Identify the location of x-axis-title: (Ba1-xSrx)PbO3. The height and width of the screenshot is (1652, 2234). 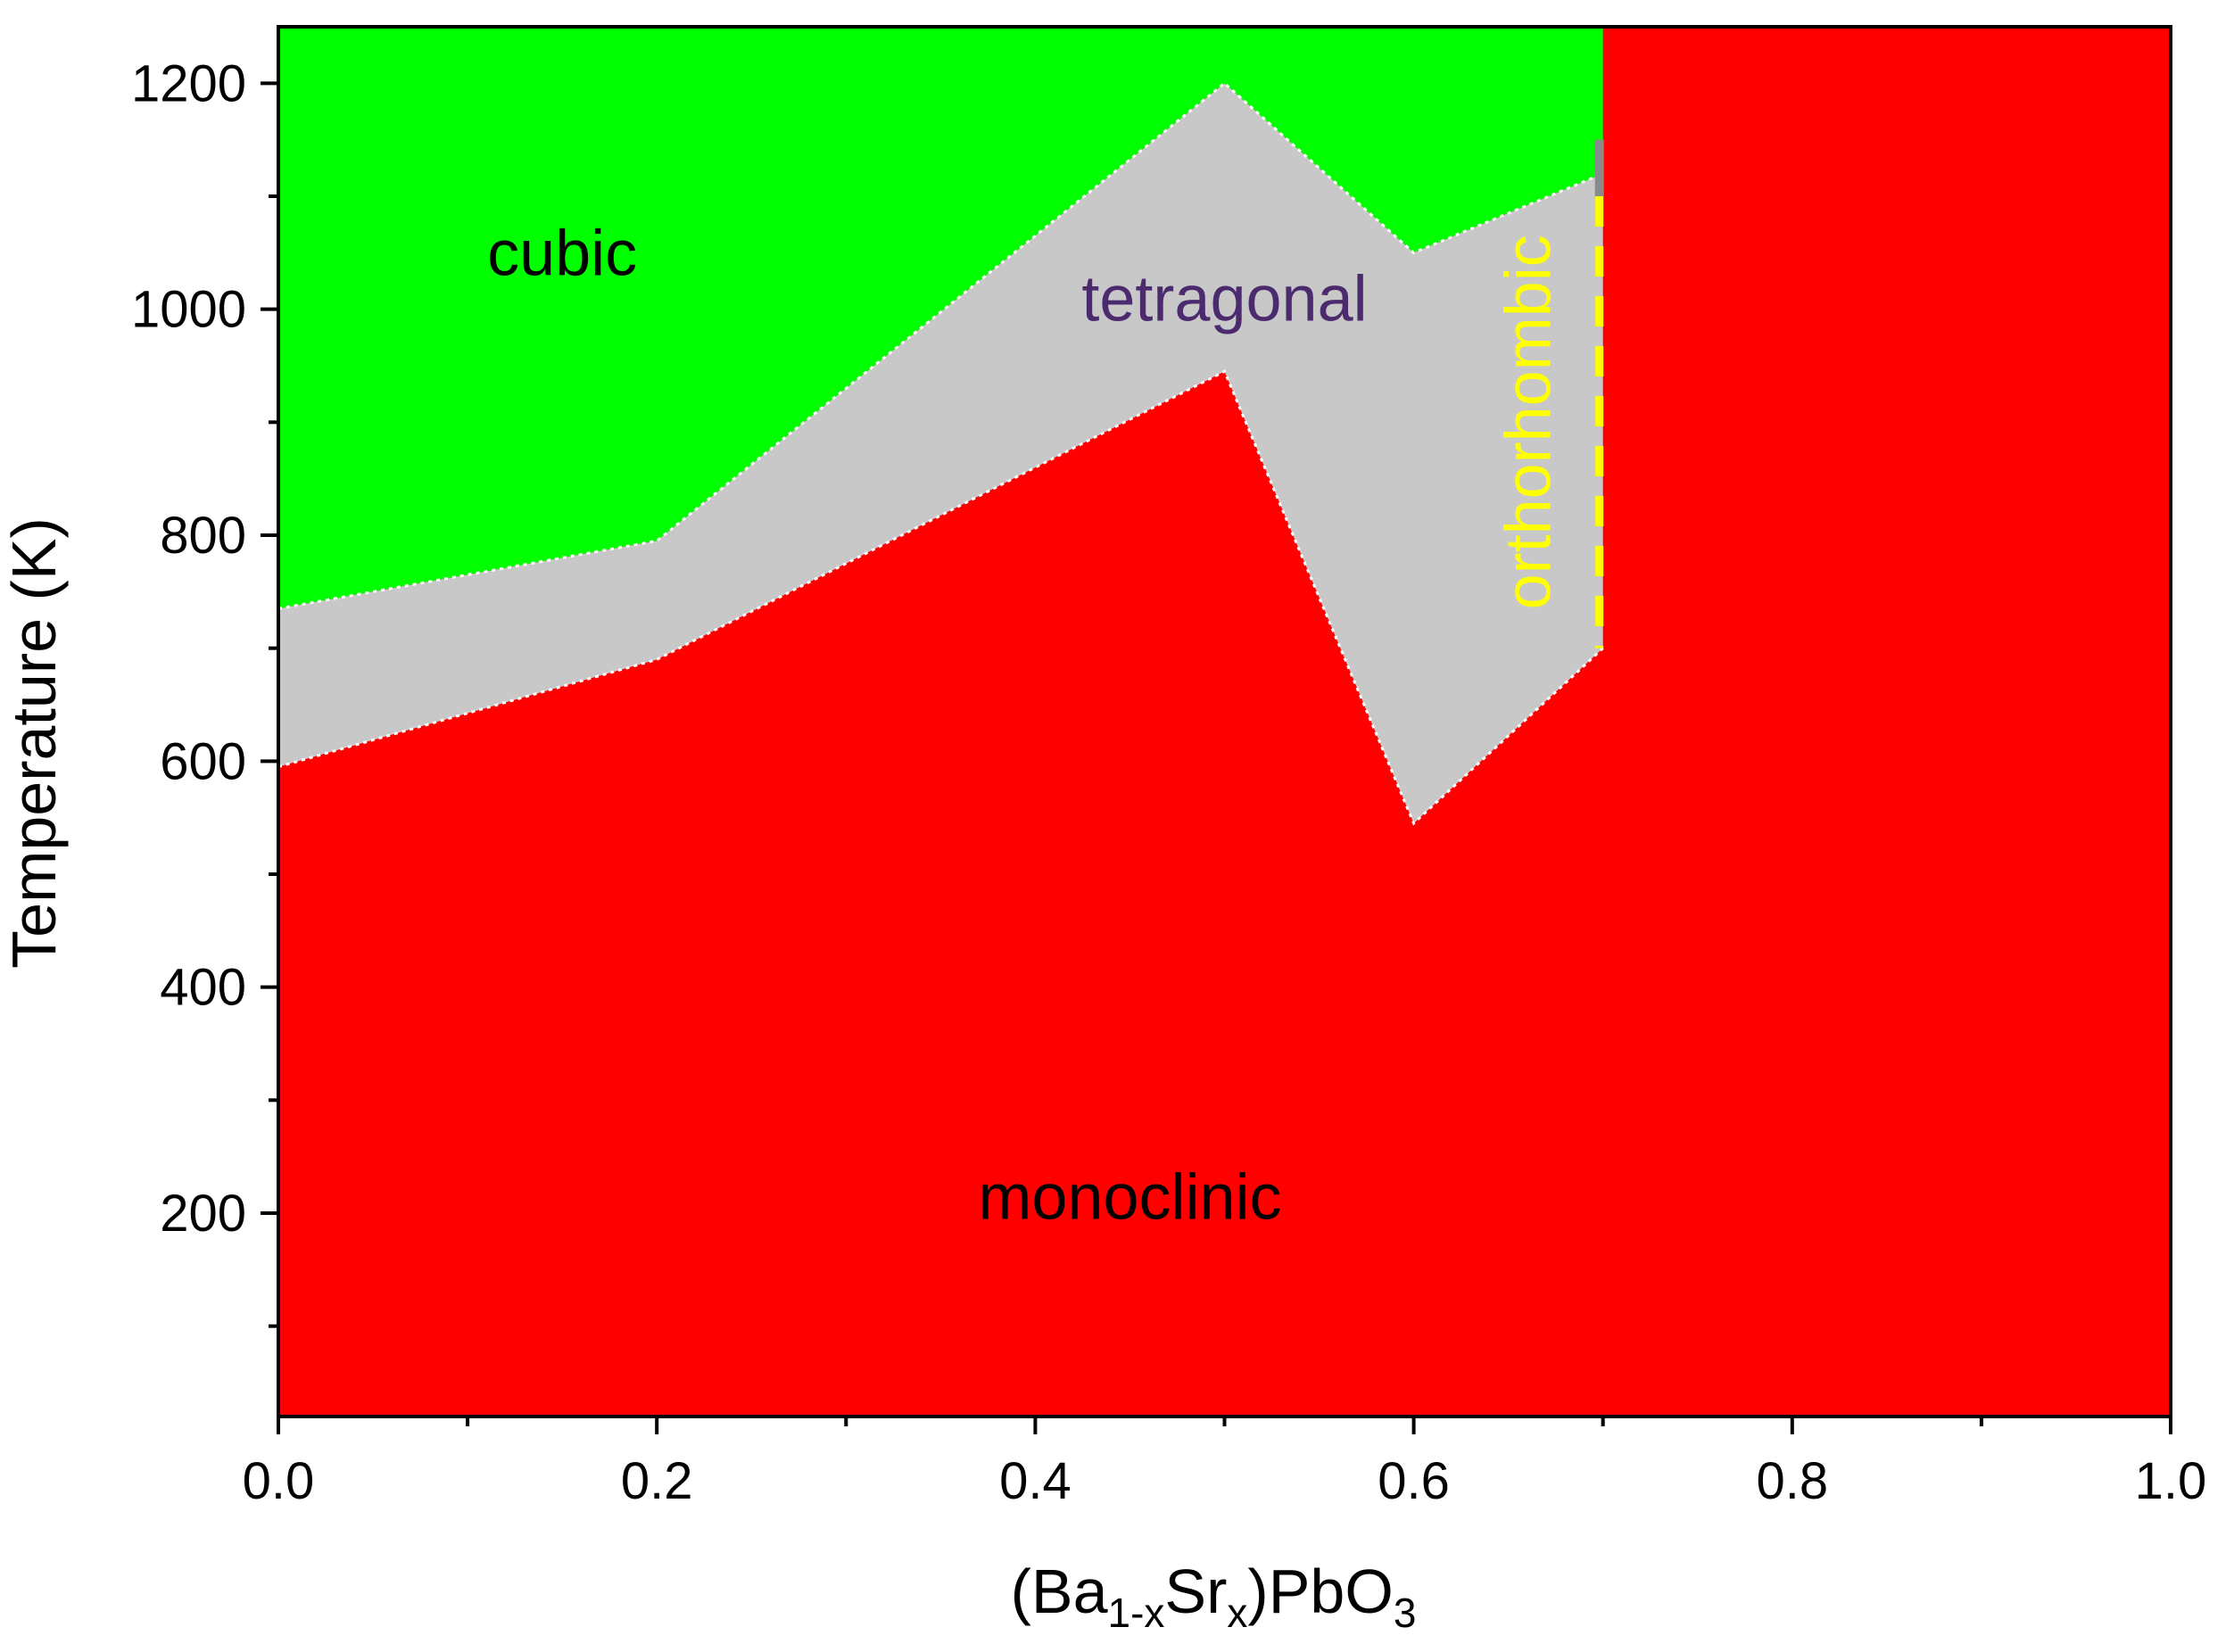
(1214, 1596).